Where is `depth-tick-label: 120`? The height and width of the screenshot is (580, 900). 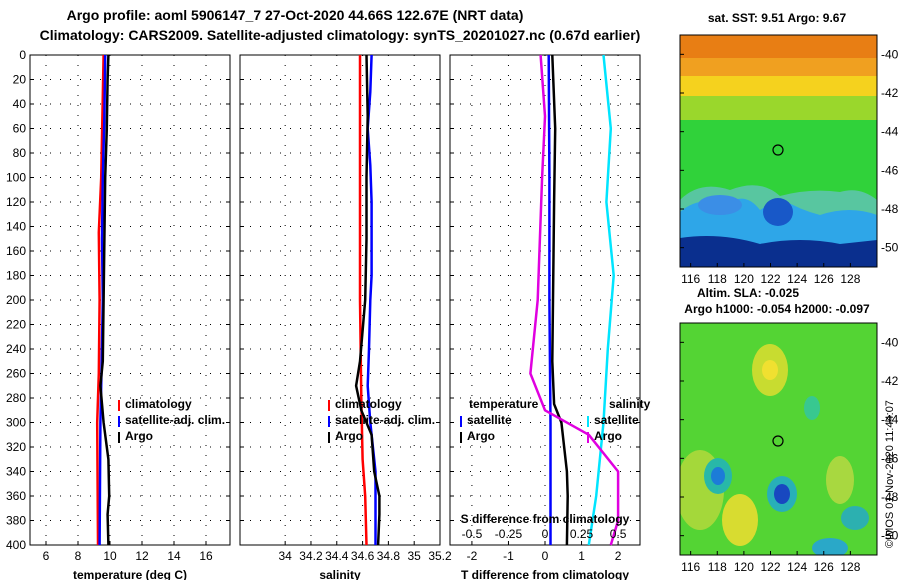 depth-tick-label: 120 is located at coordinates (16, 202).